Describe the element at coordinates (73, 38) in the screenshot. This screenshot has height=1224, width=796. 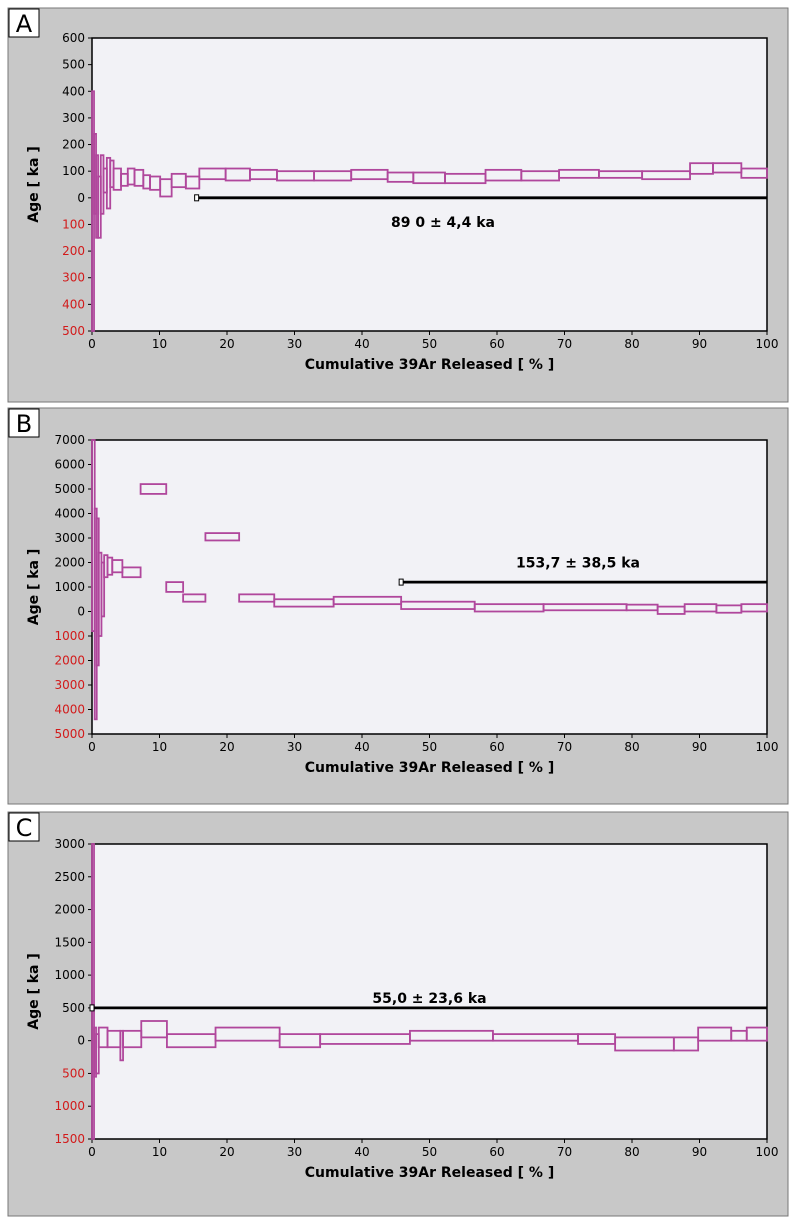
I see `y-tick-label: 600` at that location.